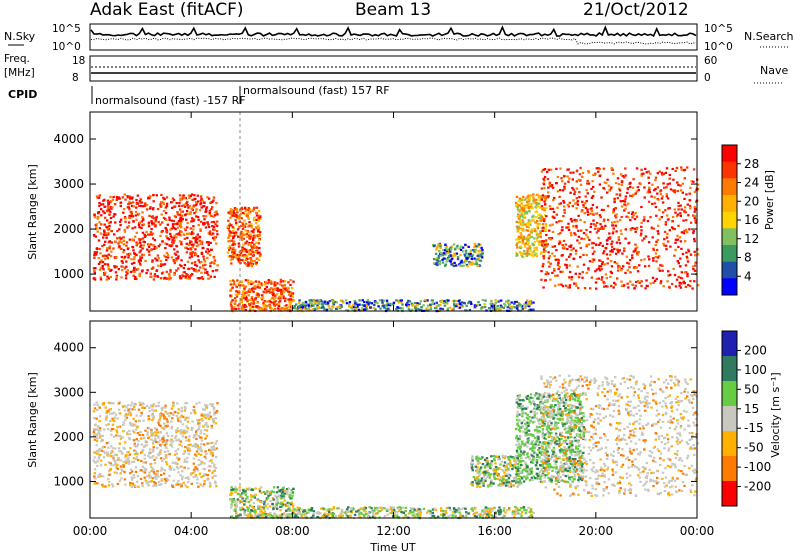 This screenshot has height=558, width=800. What do you see at coordinates (32, 212) in the screenshot?
I see `power-ylabel: Slant Range [km]` at bounding box center [32, 212].